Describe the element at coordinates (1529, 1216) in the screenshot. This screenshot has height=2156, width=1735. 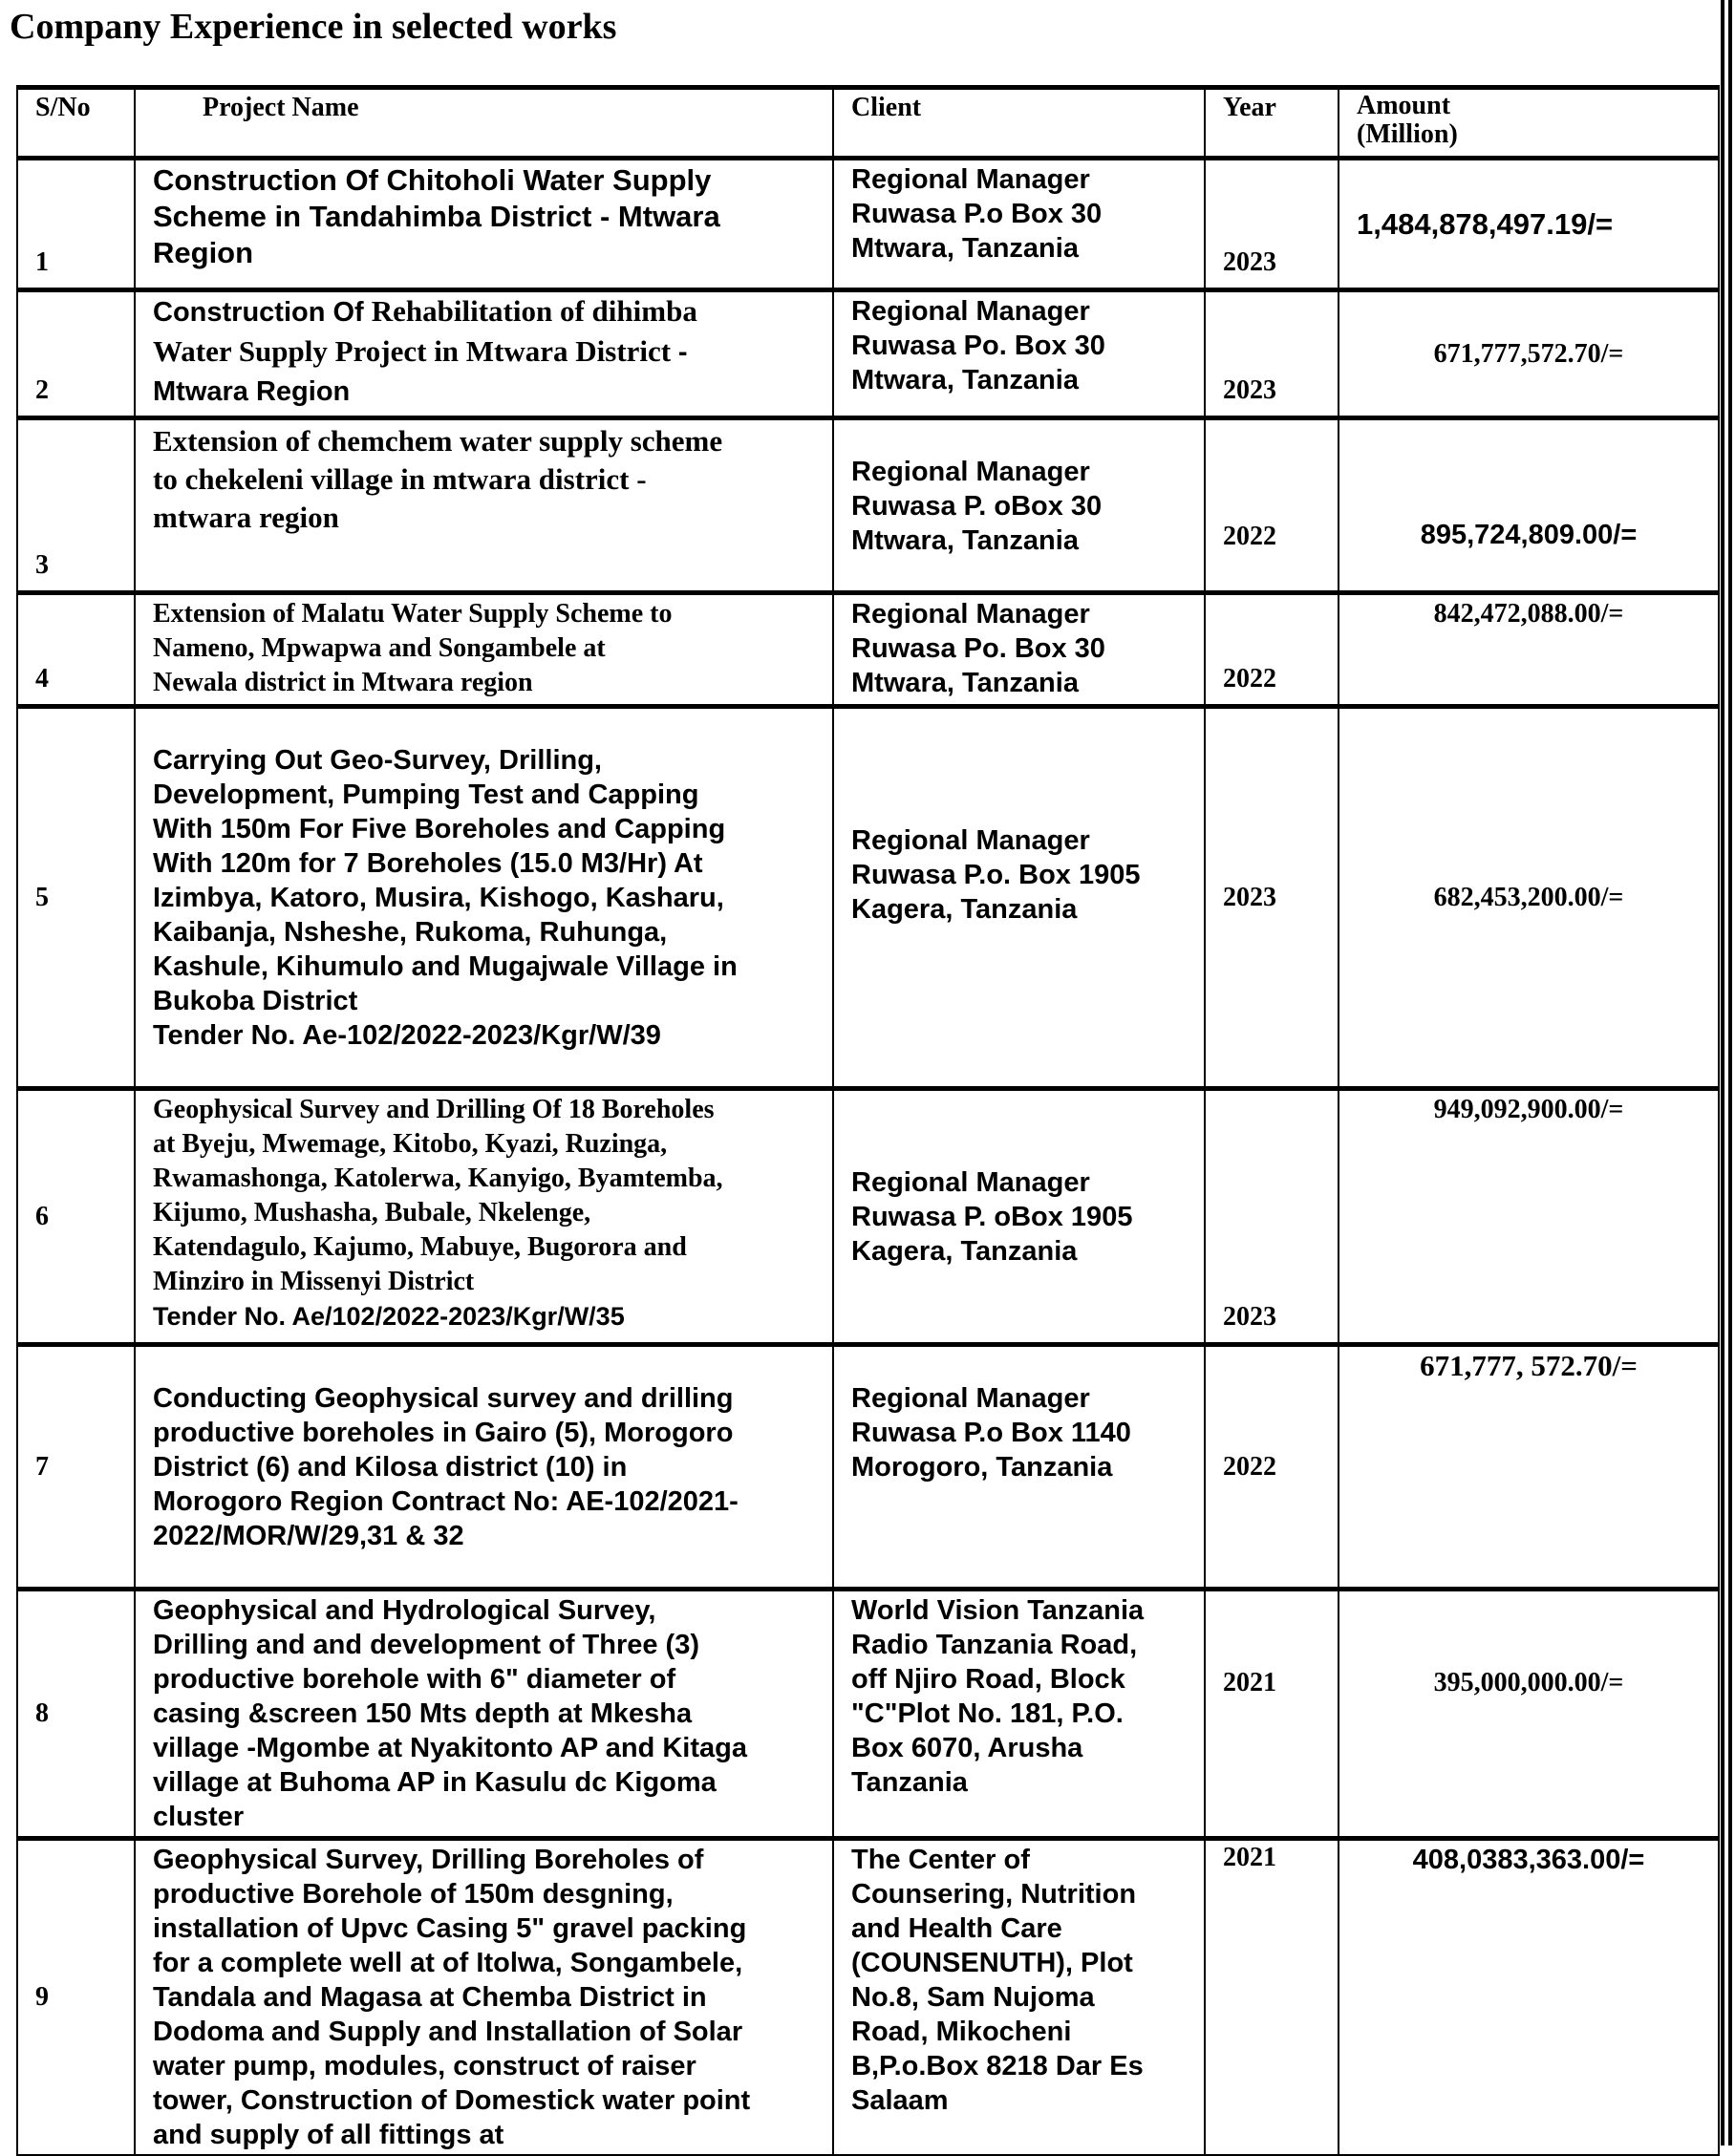
I see `cell-amount: 949,092,900.00/=` at that location.